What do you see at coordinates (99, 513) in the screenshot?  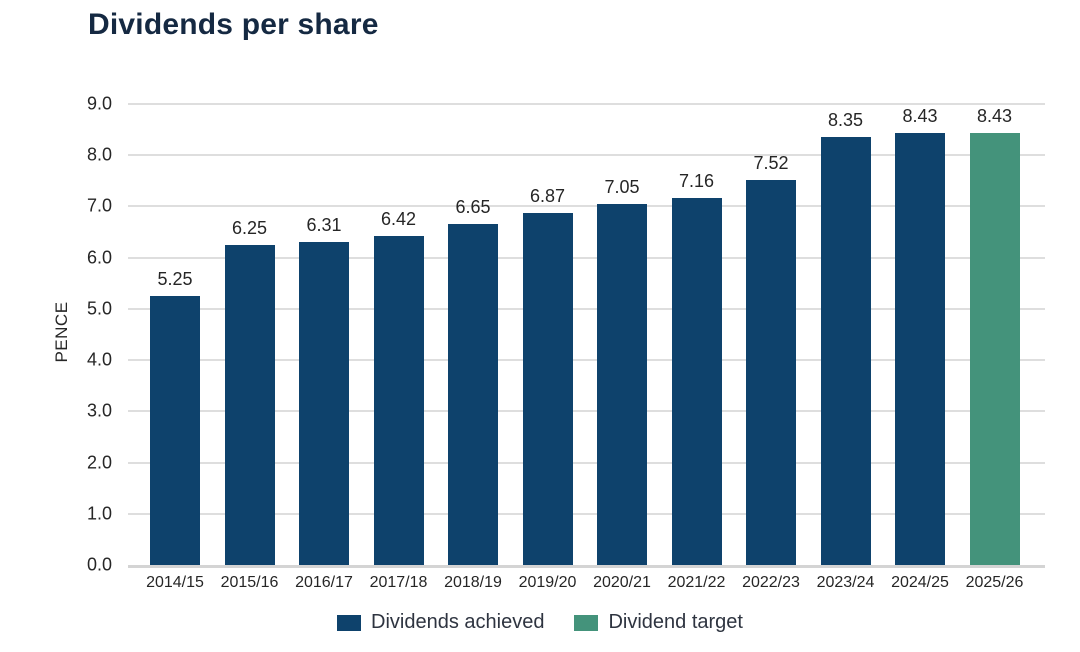 I see `y-tick-label: 1.0` at bounding box center [99, 513].